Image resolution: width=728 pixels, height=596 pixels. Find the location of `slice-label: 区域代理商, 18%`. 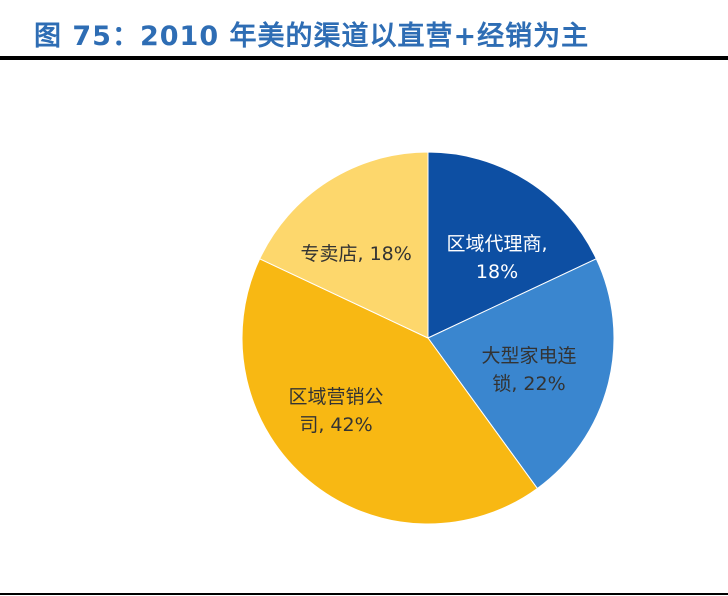

slice-label: 区域代理商, 18% is located at coordinates (497, 258).